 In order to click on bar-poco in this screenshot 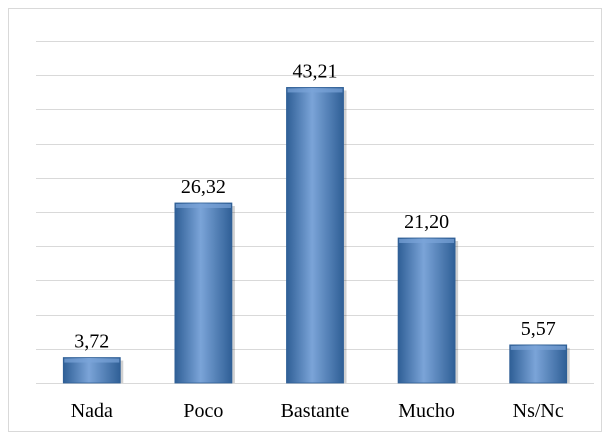, I will do `click(203, 293)`.